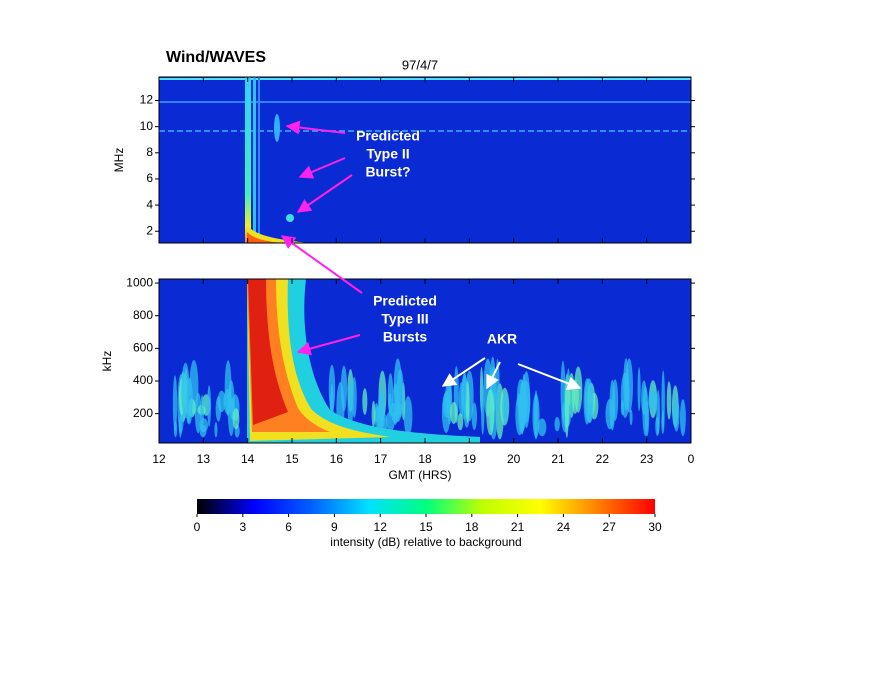  I want to click on x-tick-label: 24, so click(564, 527).